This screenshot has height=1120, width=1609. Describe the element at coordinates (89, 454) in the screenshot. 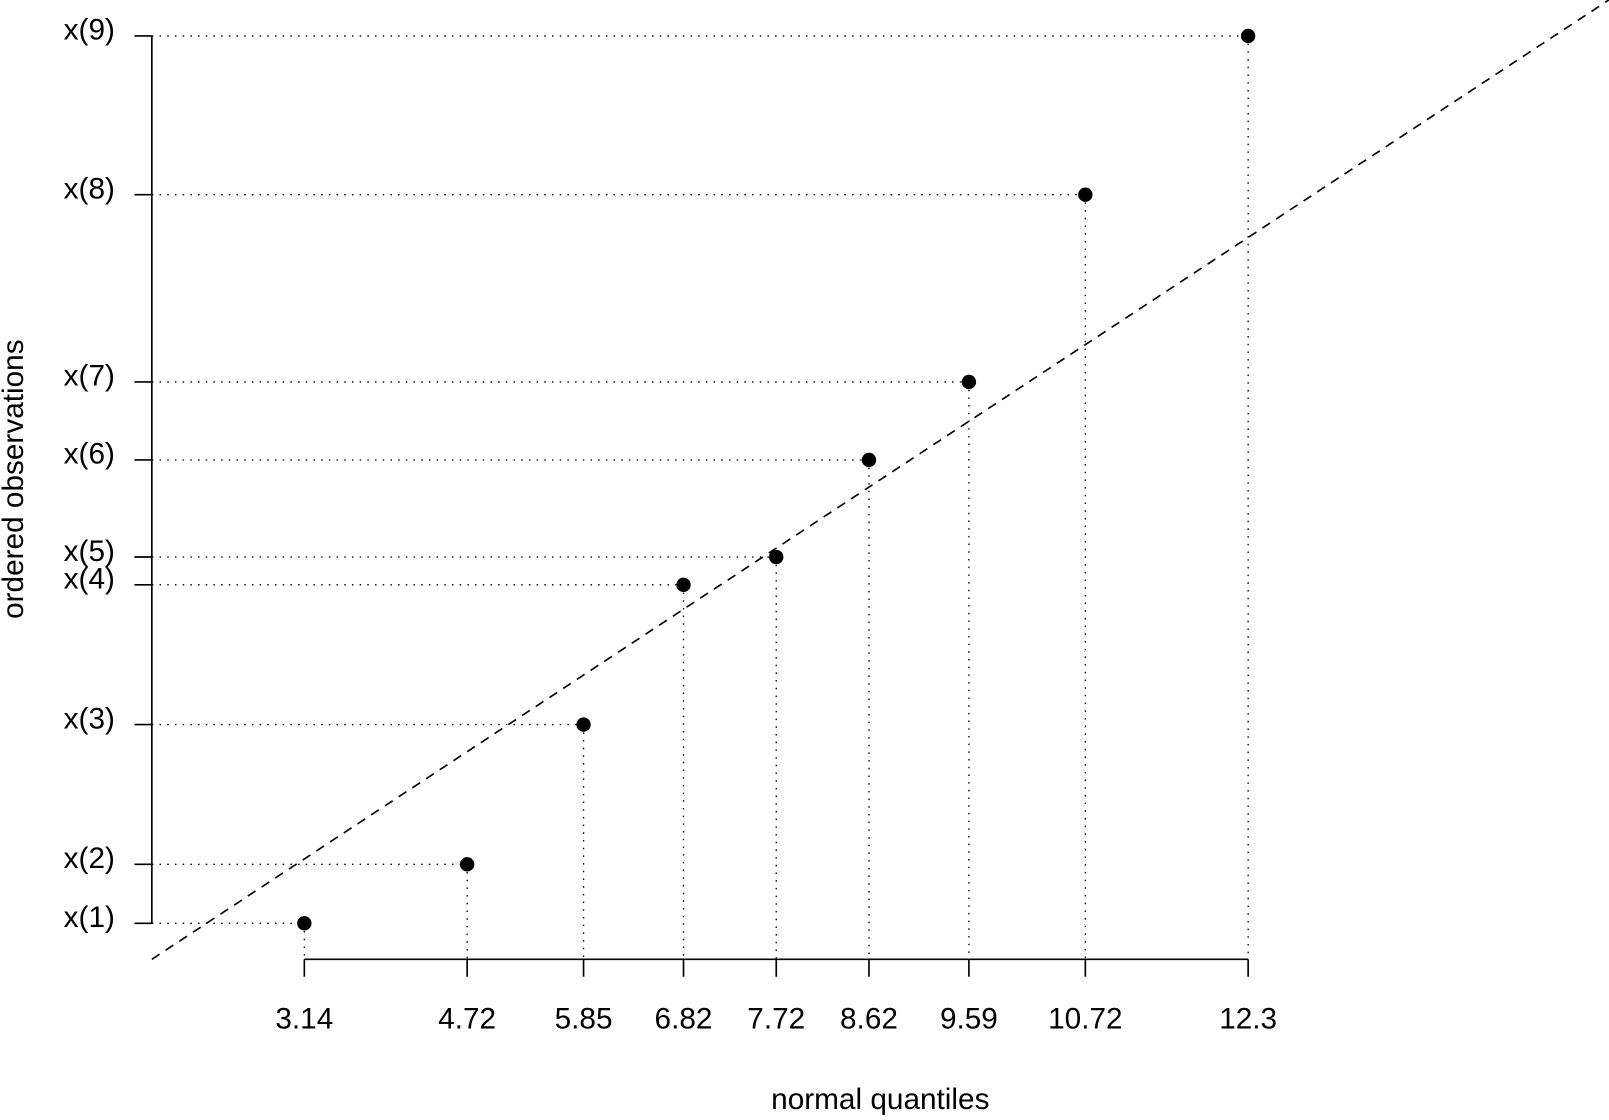

I see `y-tick-label: x(6)` at that location.